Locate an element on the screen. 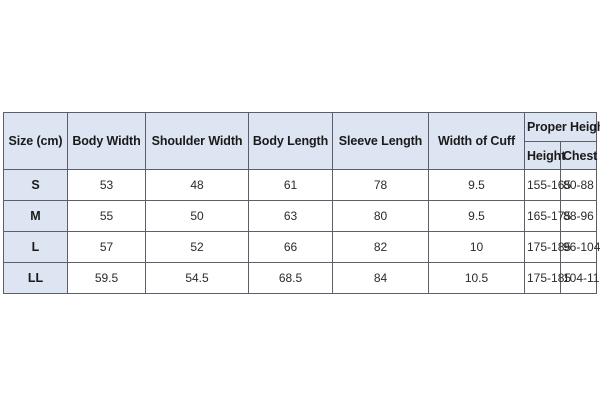  cell-chest: 80-88 is located at coordinates (578, 185).